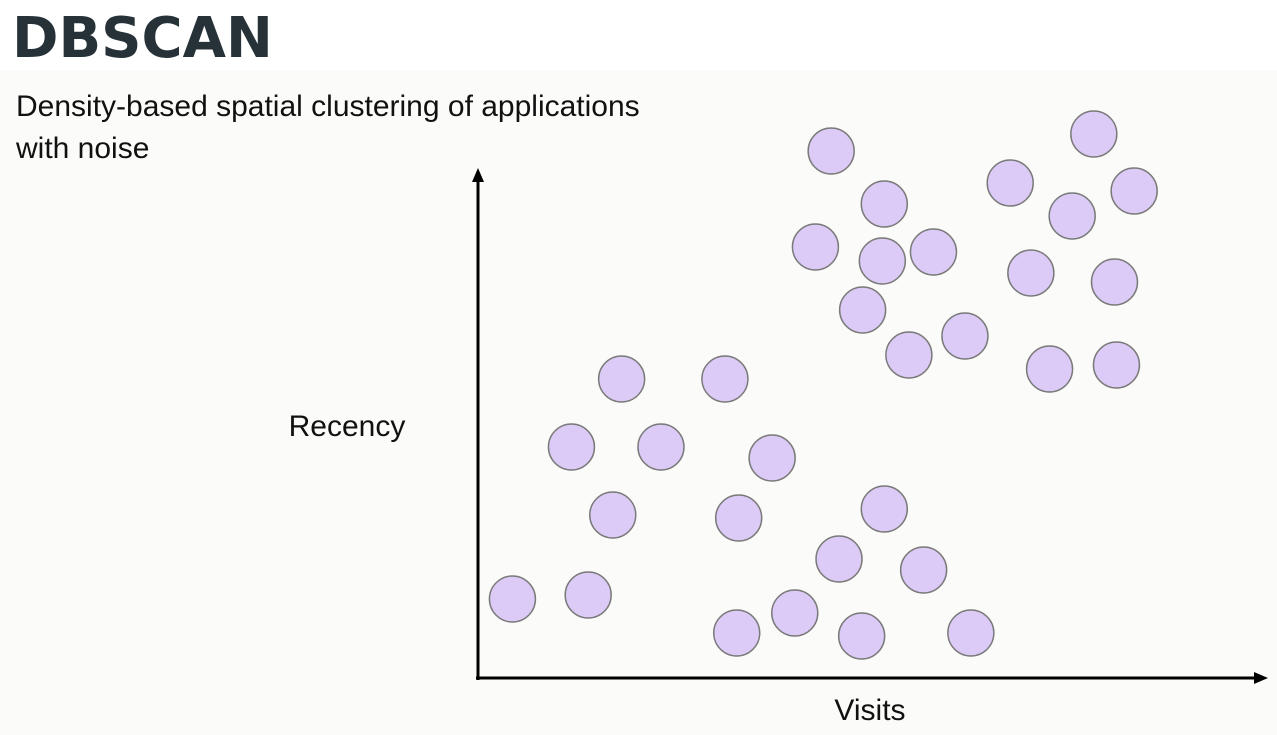  I want to click on y-axis-label: Recency, so click(347, 426).